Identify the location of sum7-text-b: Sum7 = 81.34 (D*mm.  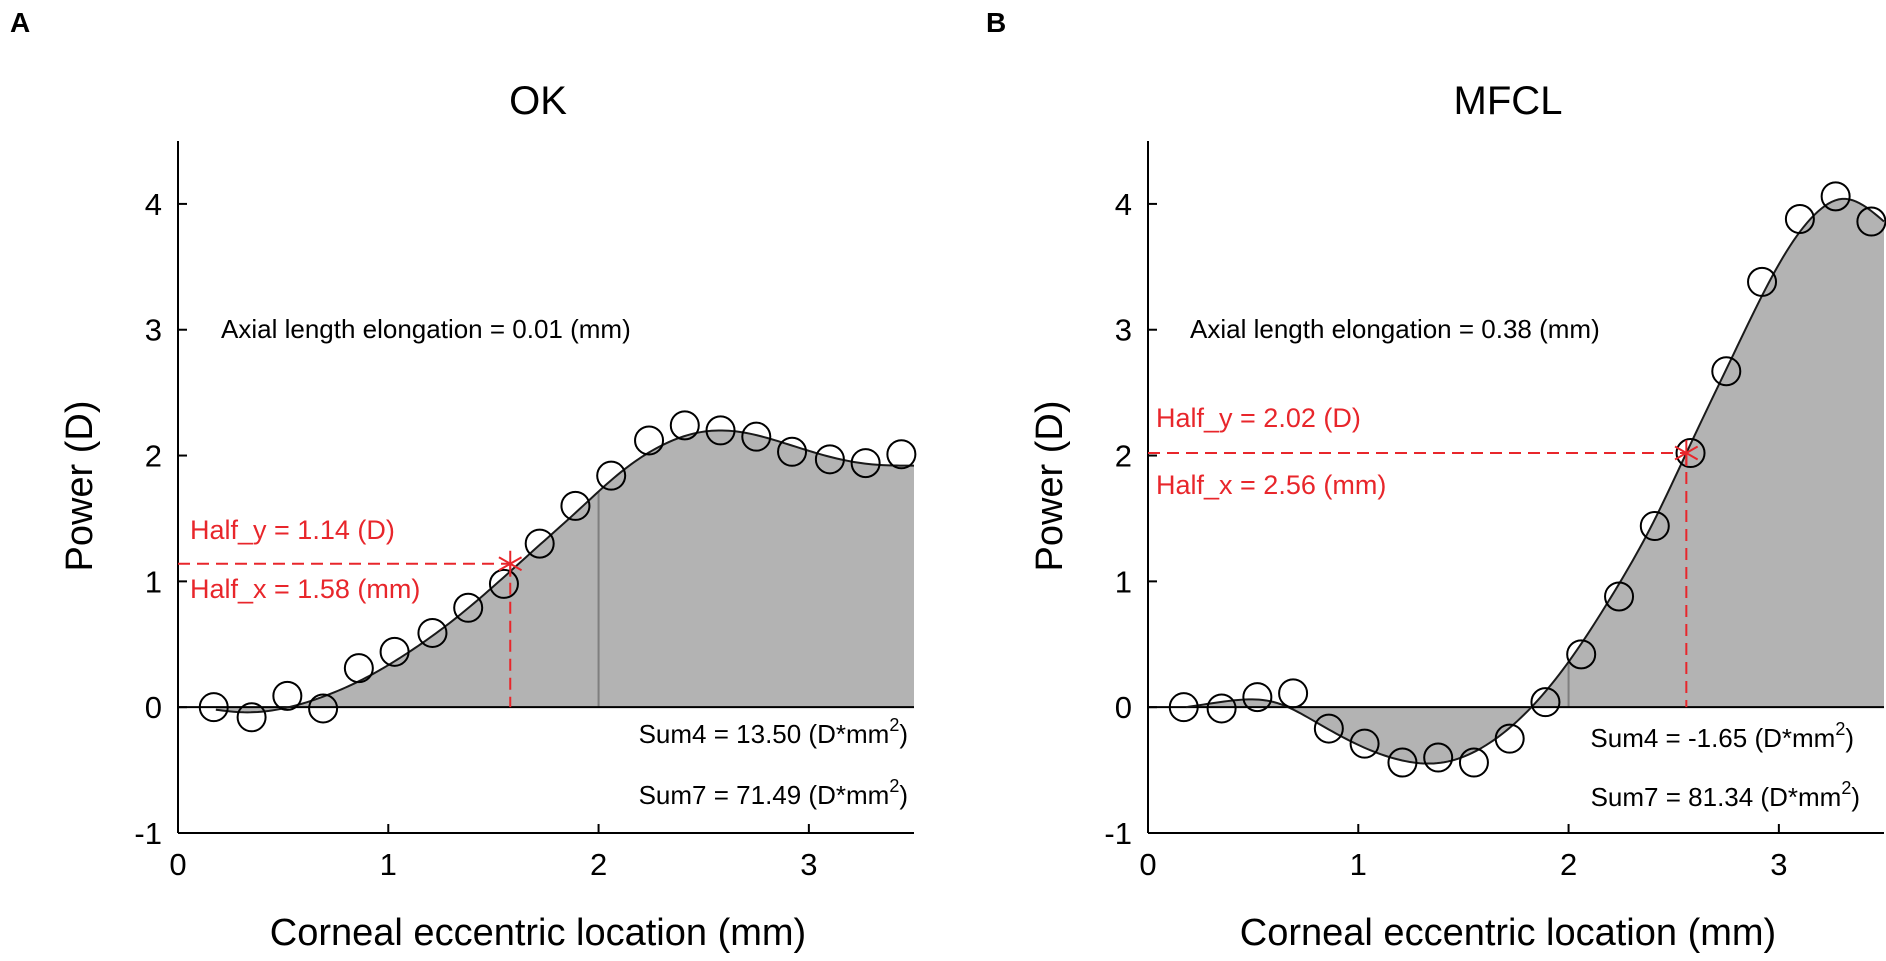
(1716, 797).